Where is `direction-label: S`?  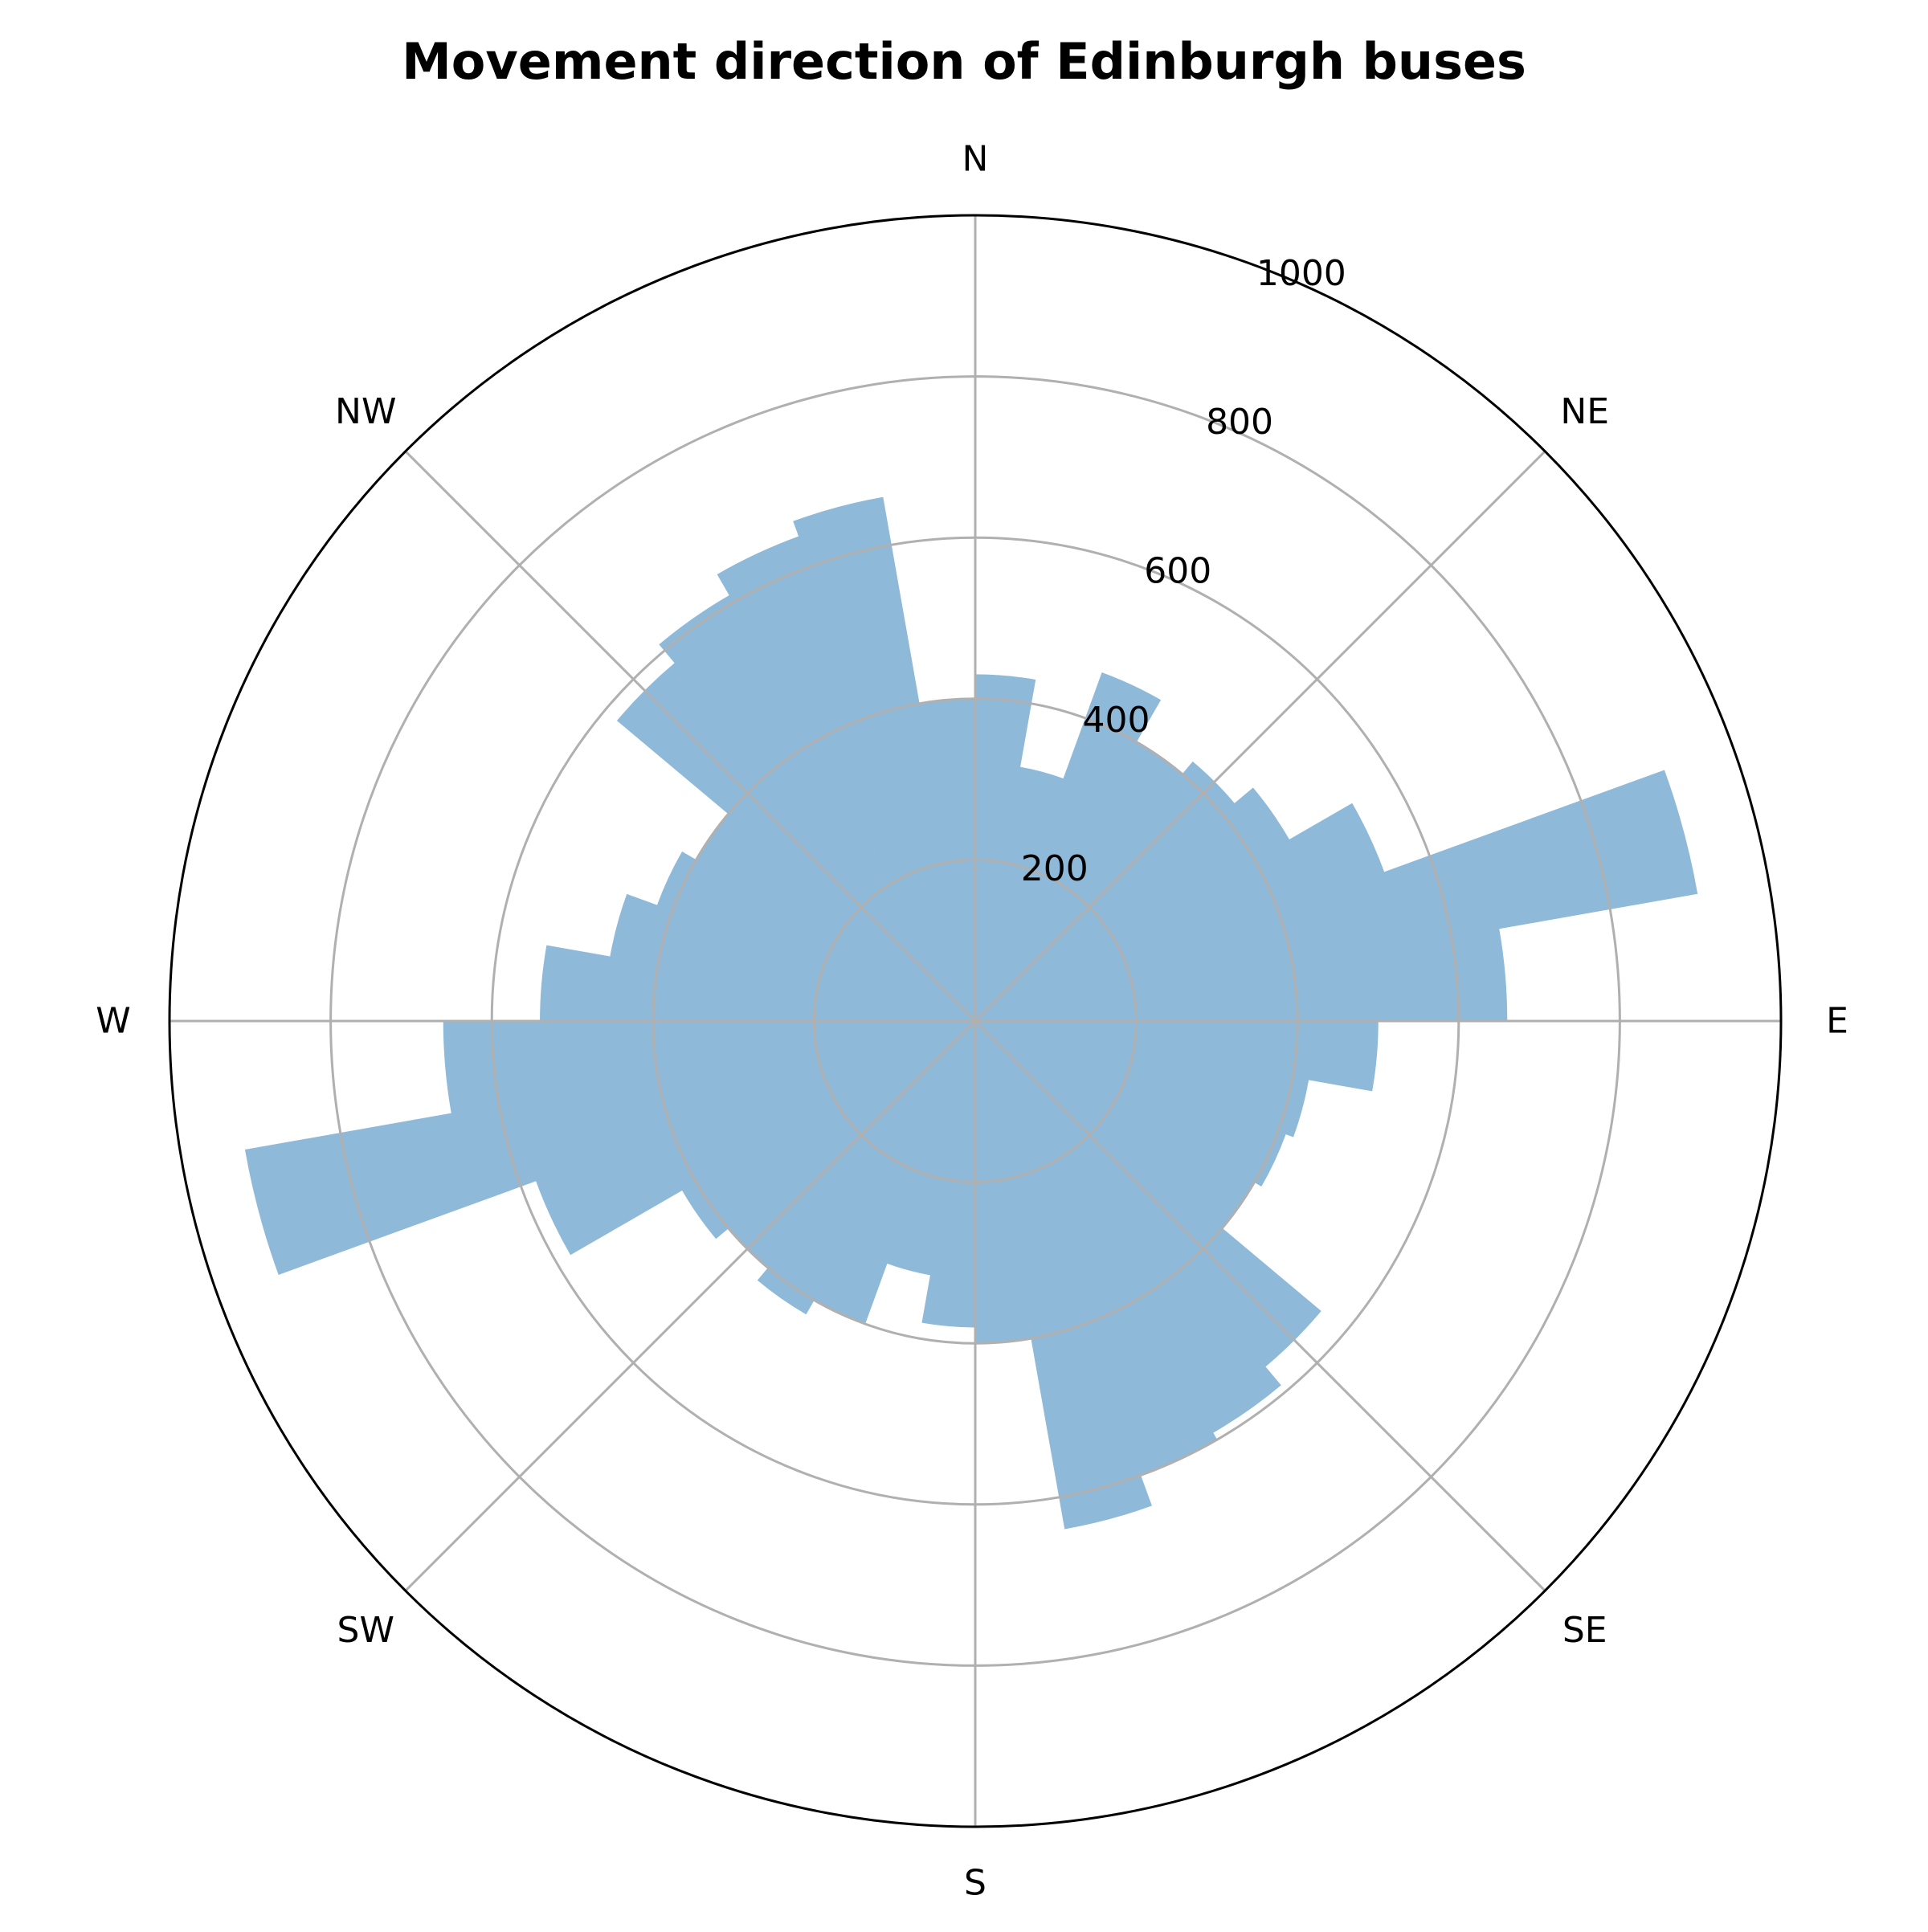
direction-label: S is located at coordinates (975, 1884).